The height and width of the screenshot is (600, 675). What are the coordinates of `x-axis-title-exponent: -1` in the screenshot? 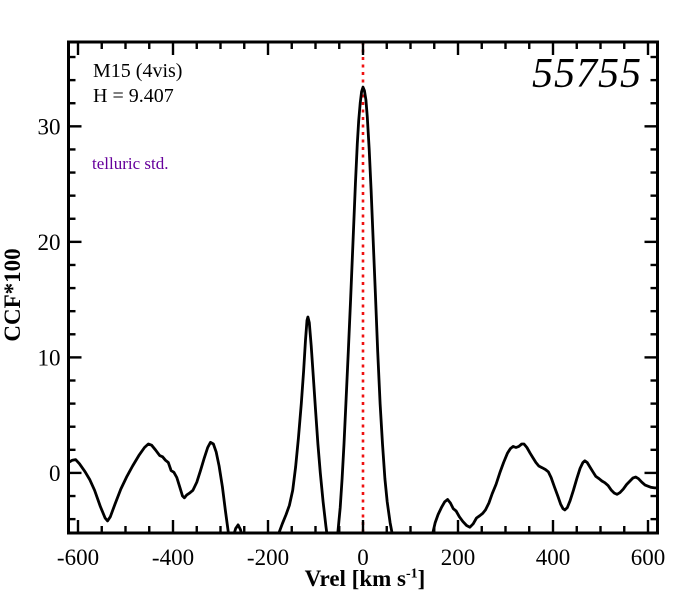 It's located at (412, 574).